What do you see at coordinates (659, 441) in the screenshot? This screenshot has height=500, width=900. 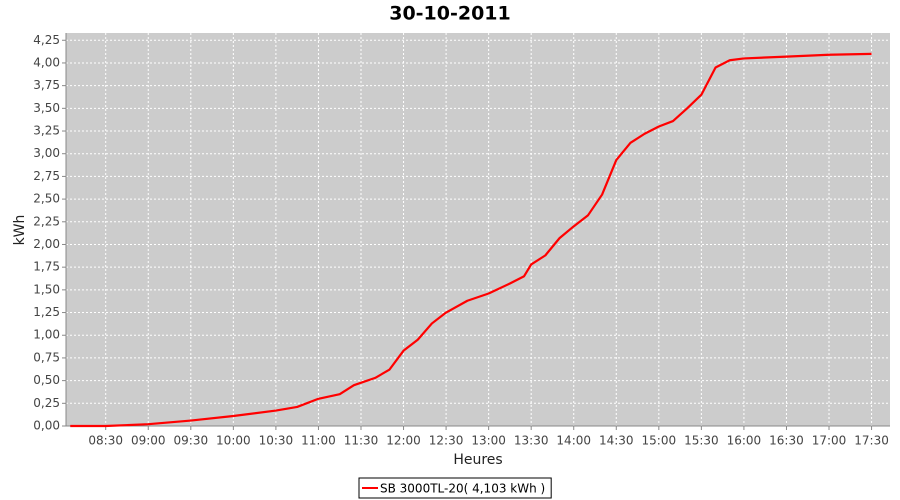 I see `x-tick-label: 15:00` at bounding box center [659, 441].